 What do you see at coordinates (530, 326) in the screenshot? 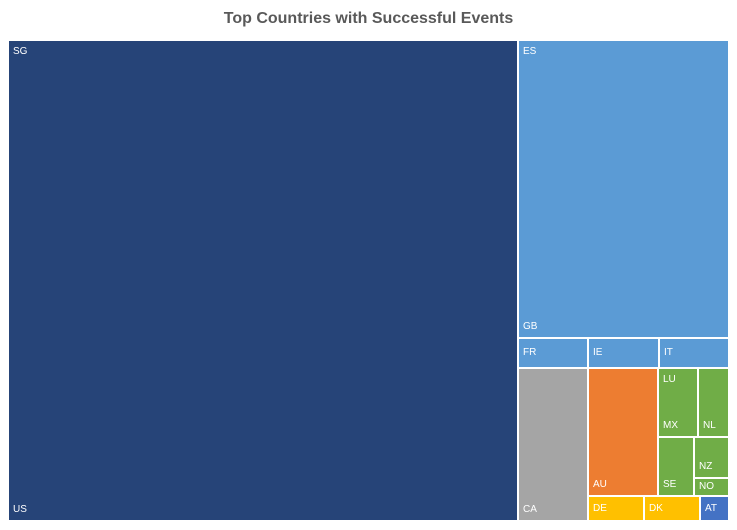
I see `tile-label-gb: GB` at bounding box center [530, 326].